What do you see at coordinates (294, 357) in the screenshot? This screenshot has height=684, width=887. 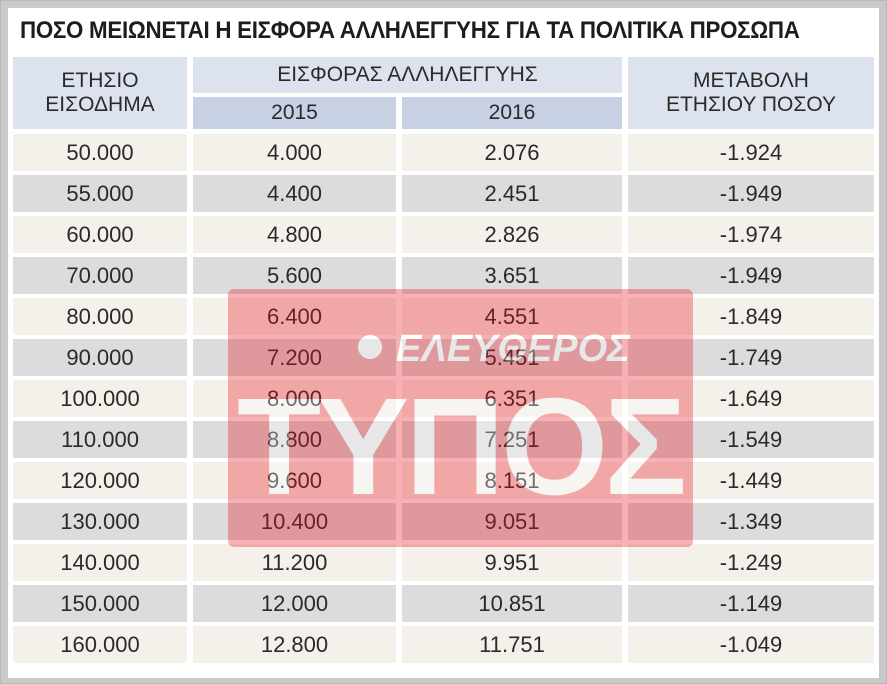 I see `table-cell-contribution-2015: 7.200` at bounding box center [294, 357].